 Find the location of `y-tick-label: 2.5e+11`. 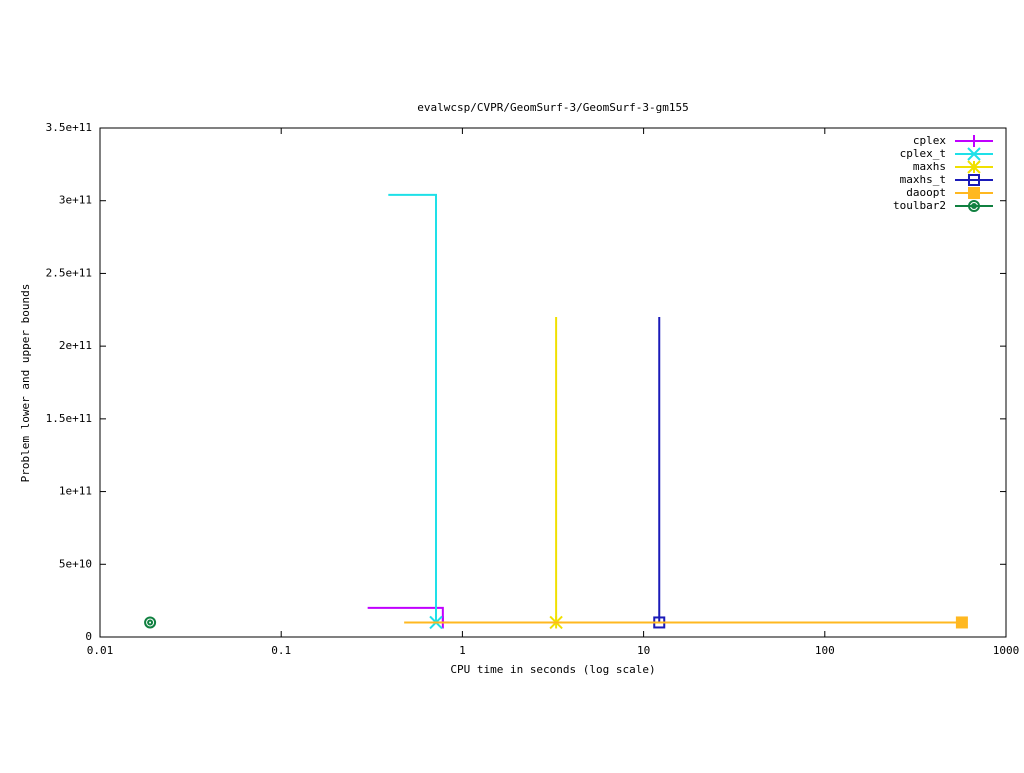

y-tick-label: 2.5e+11 is located at coordinates (69, 272).